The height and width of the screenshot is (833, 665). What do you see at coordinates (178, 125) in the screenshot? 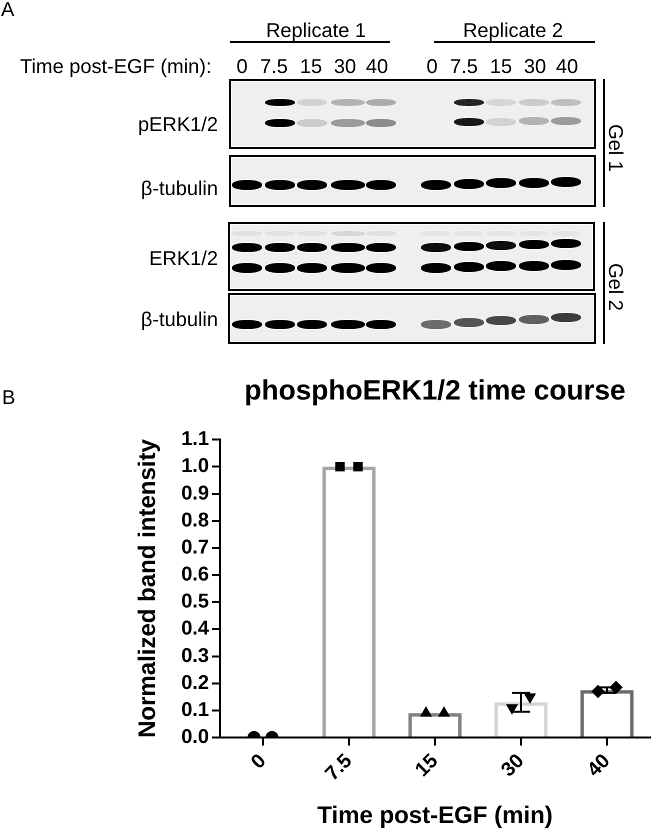
I see `text: pERK1/2` at bounding box center [178, 125].